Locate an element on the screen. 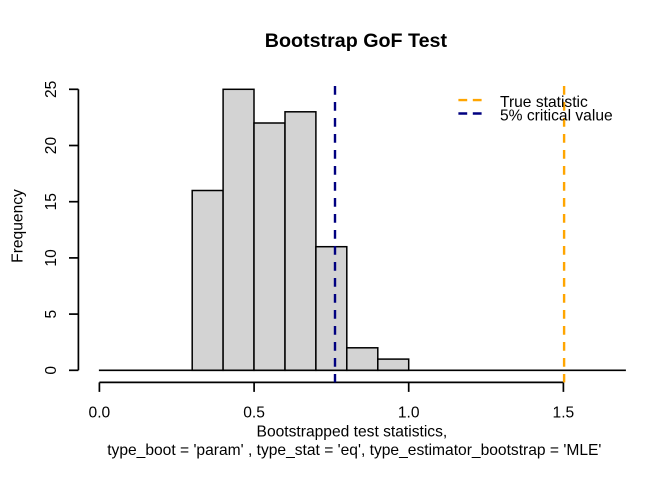 The height and width of the screenshot is (480, 672). svg-text: 5 is located at coordinates (51, 313).